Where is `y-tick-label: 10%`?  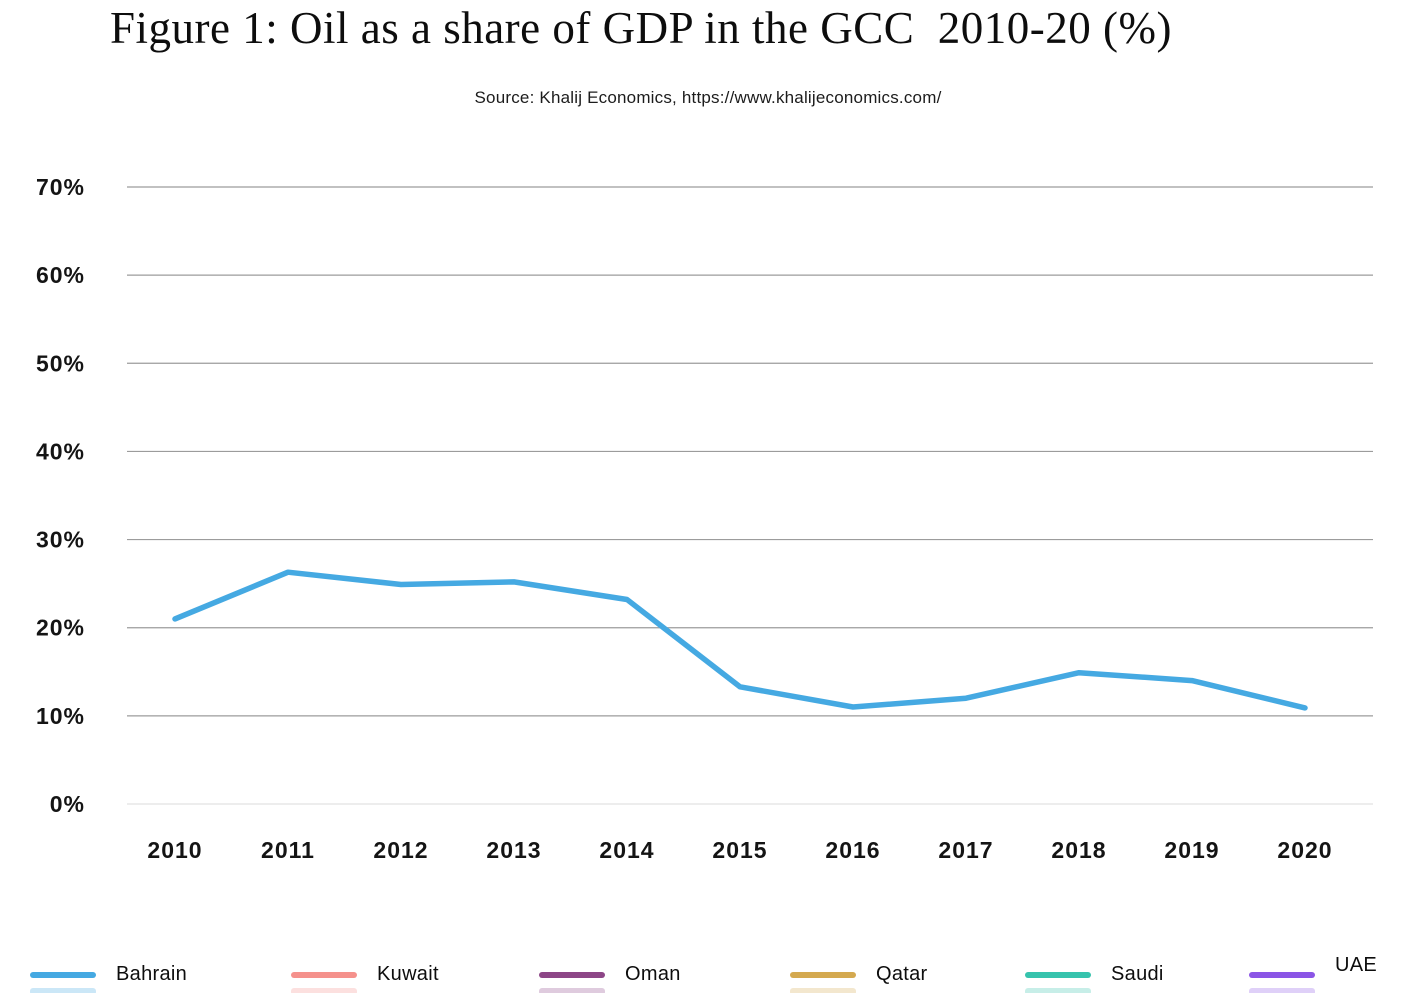 y-tick-label: 10% is located at coordinates (60, 716).